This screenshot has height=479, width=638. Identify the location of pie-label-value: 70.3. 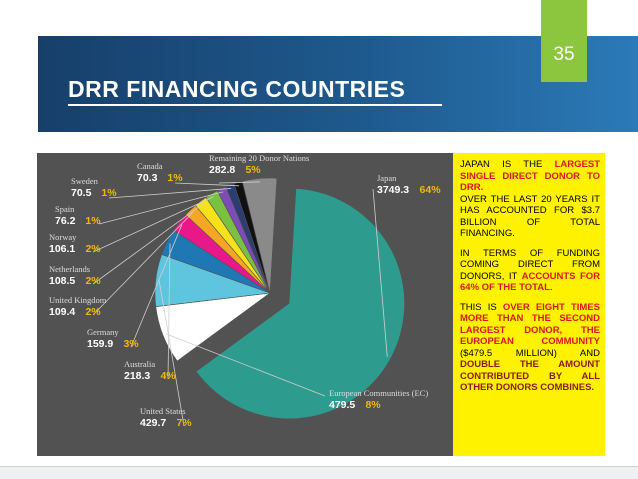
(147, 178).